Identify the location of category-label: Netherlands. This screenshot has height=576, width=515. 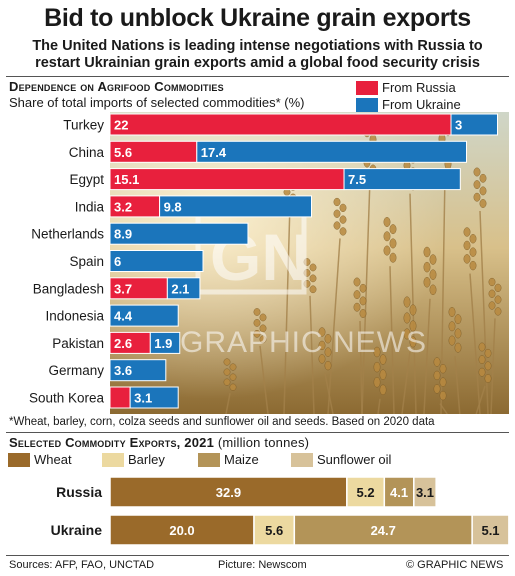
(67, 234).